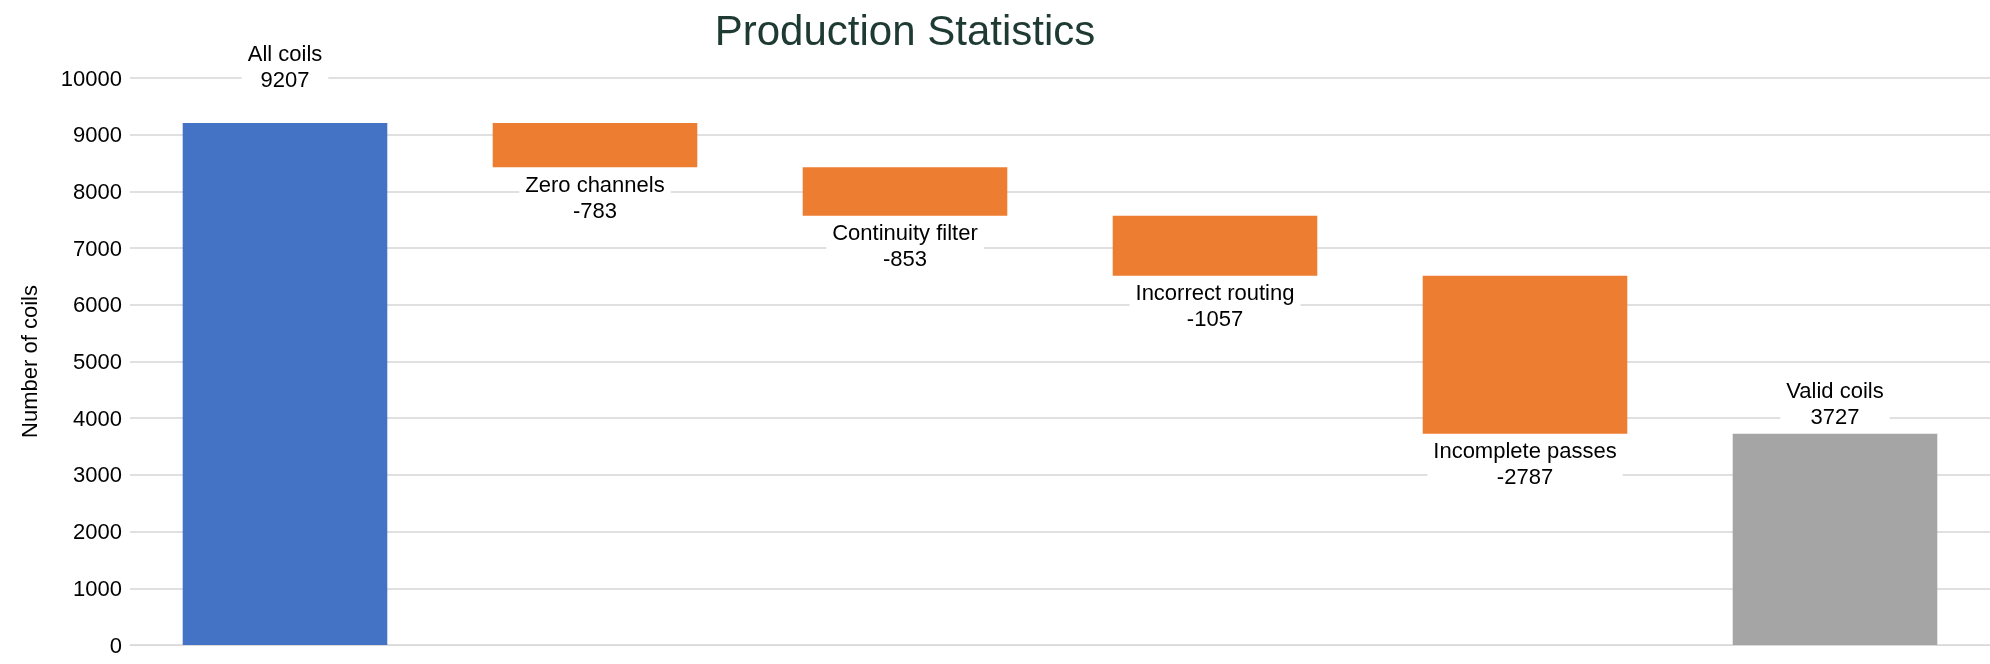 This screenshot has width=1990, height=664. I want to click on y-tick-label: 5000, so click(97, 361).